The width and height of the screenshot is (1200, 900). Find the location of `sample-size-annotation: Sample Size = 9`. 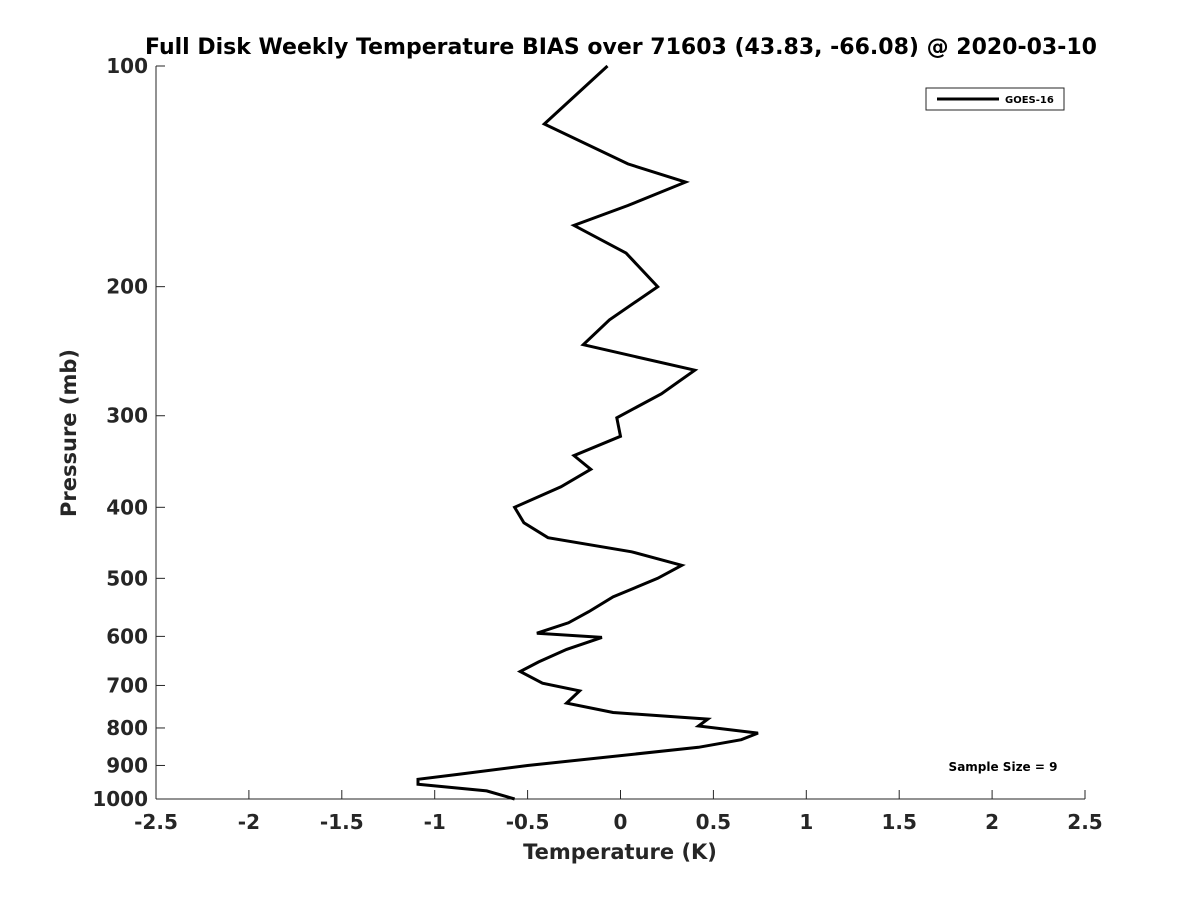

sample-size-annotation: Sample Size = 9 is located at coordinates (1003, 767).